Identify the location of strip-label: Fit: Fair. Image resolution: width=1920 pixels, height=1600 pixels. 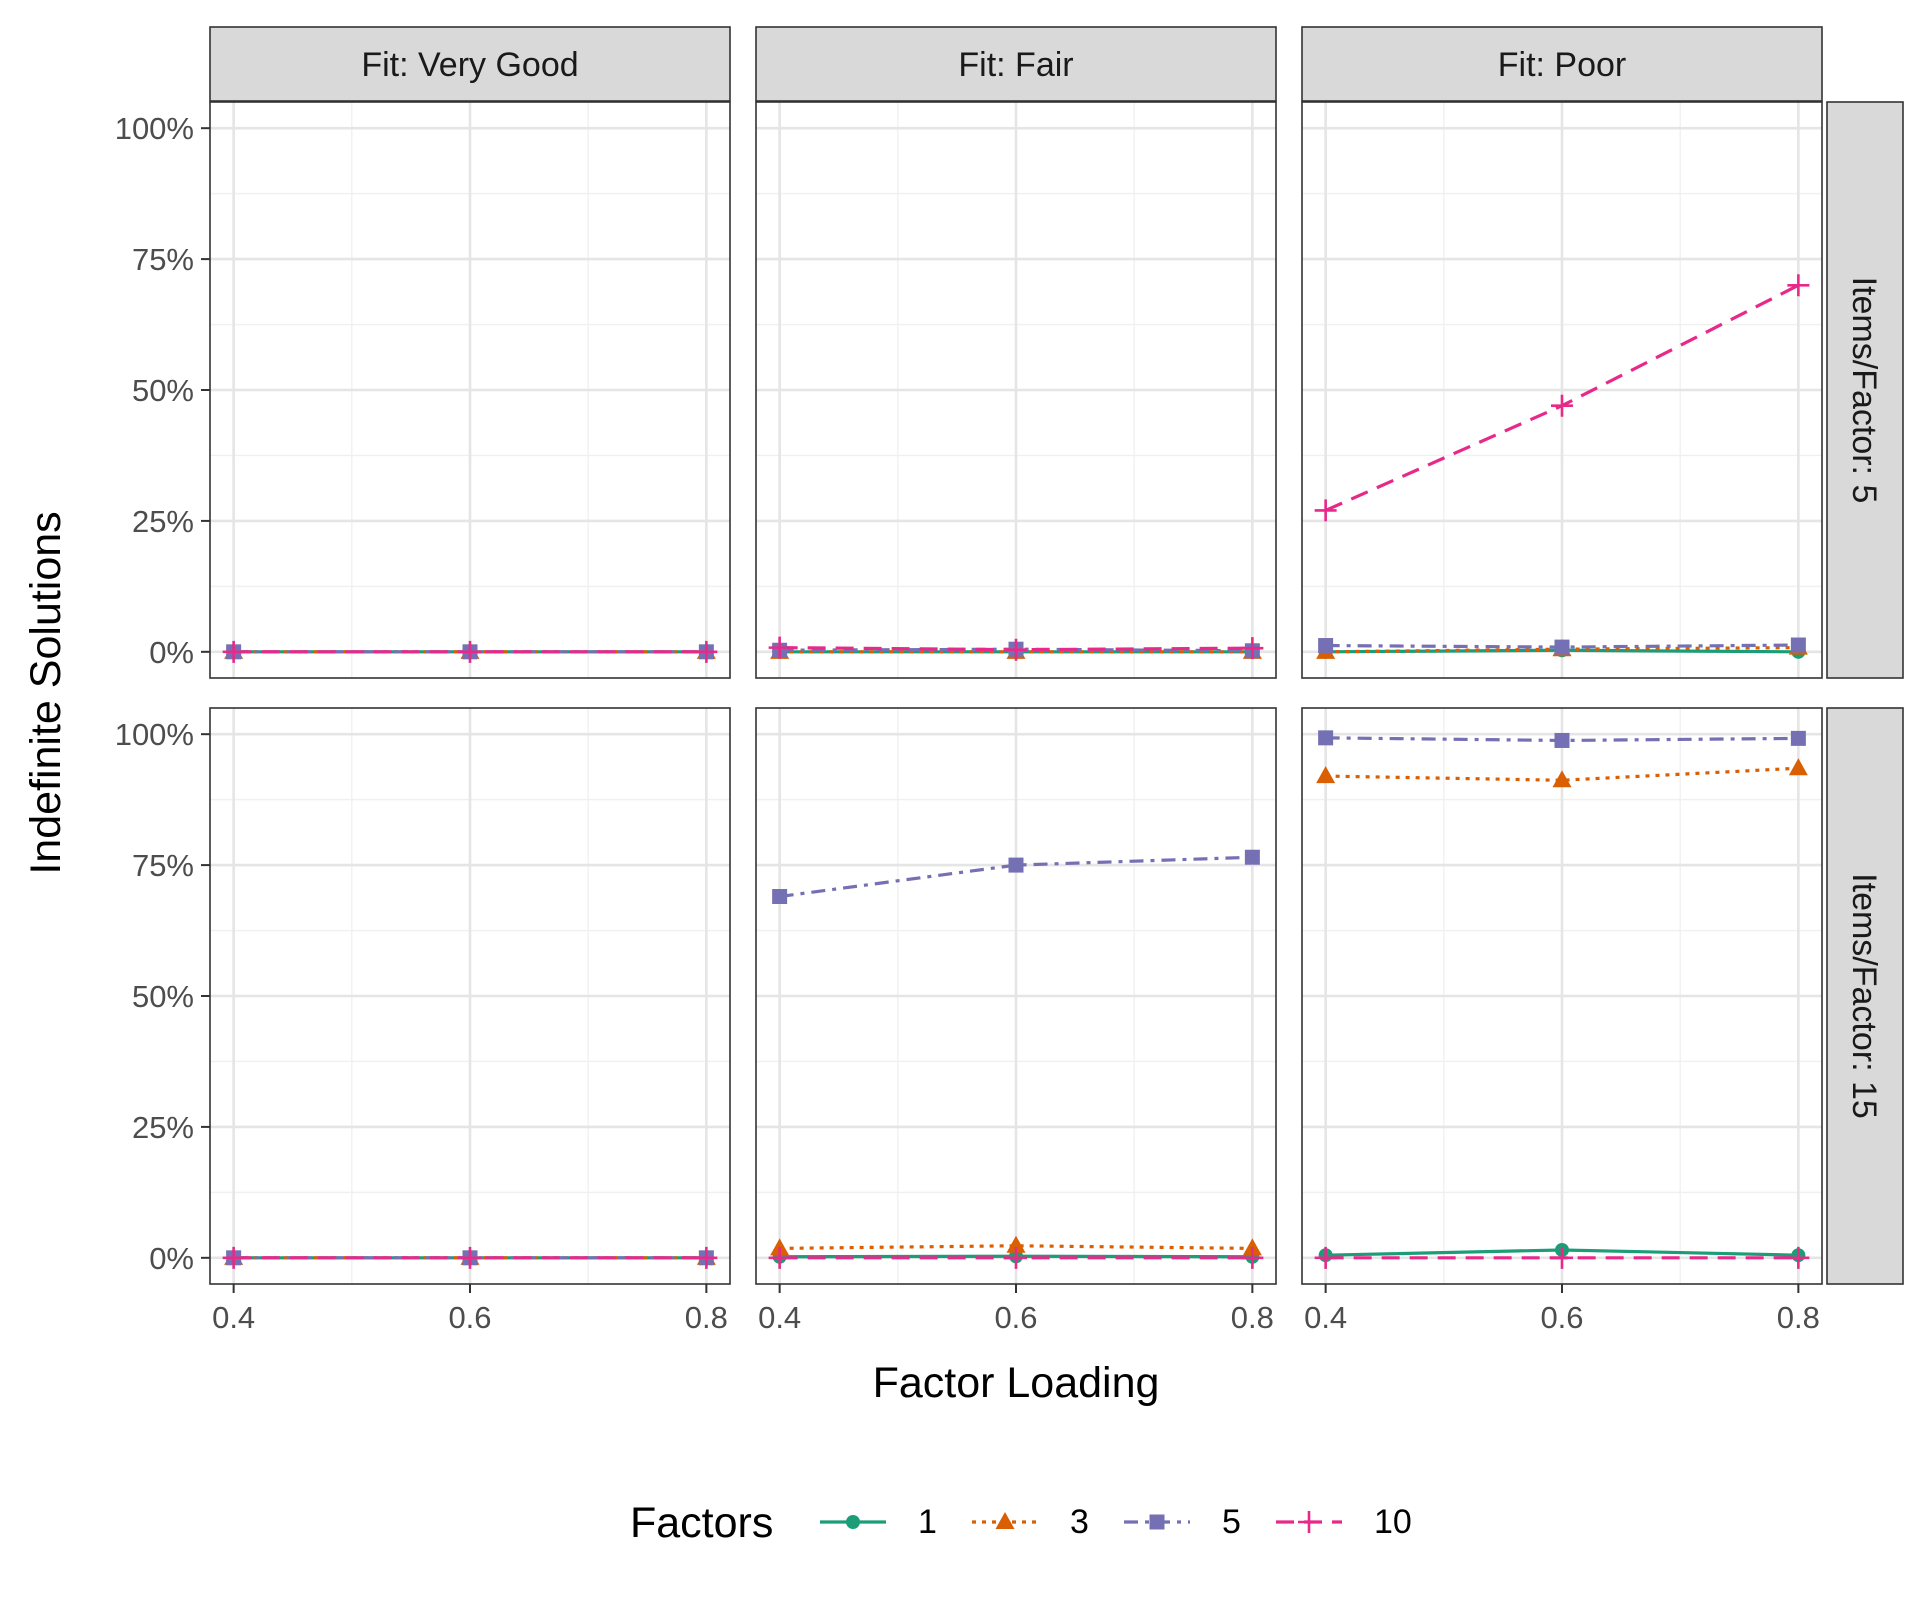
(1015, 65).